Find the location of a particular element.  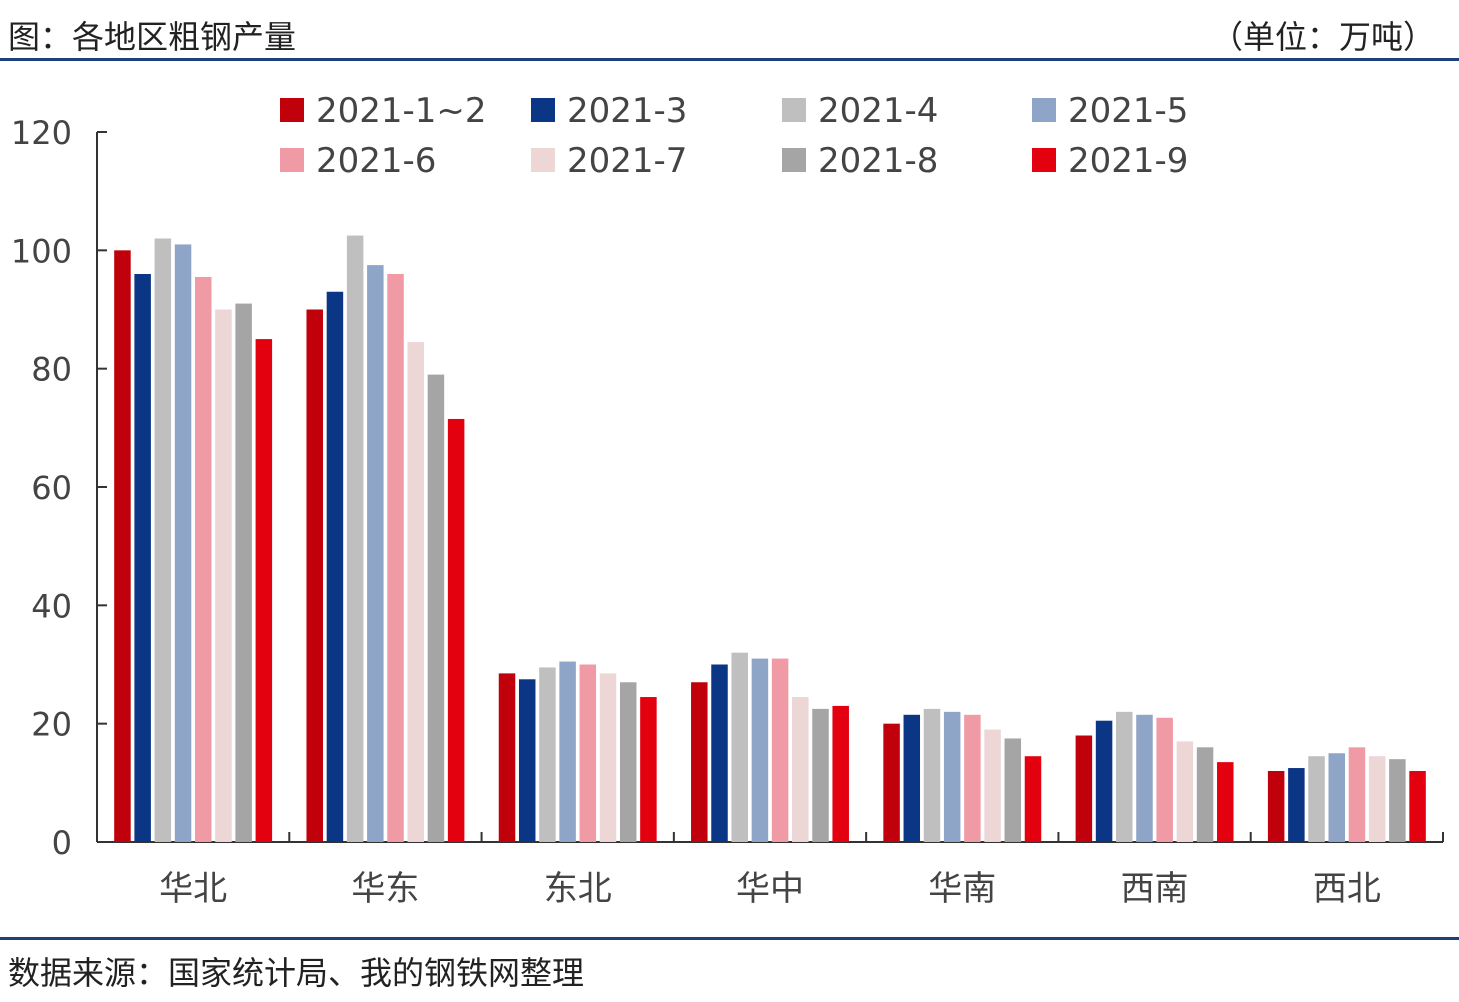

x-tick-label: 华东 is located at coordinates (385, 889).